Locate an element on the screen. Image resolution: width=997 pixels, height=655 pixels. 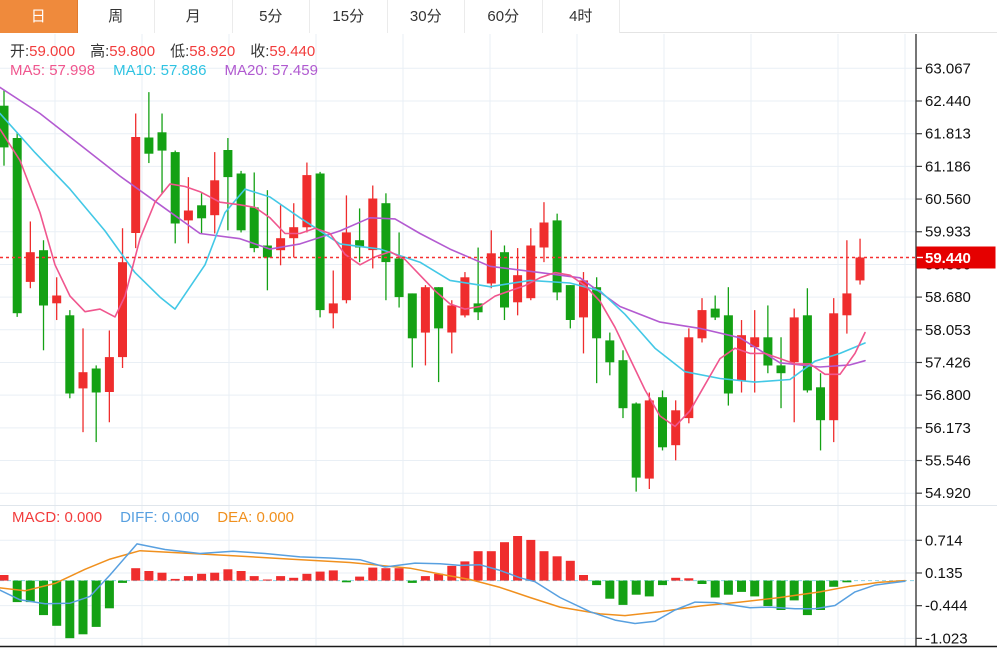
axis-tick-label: 60.560 is located at coordinates (948, 199).